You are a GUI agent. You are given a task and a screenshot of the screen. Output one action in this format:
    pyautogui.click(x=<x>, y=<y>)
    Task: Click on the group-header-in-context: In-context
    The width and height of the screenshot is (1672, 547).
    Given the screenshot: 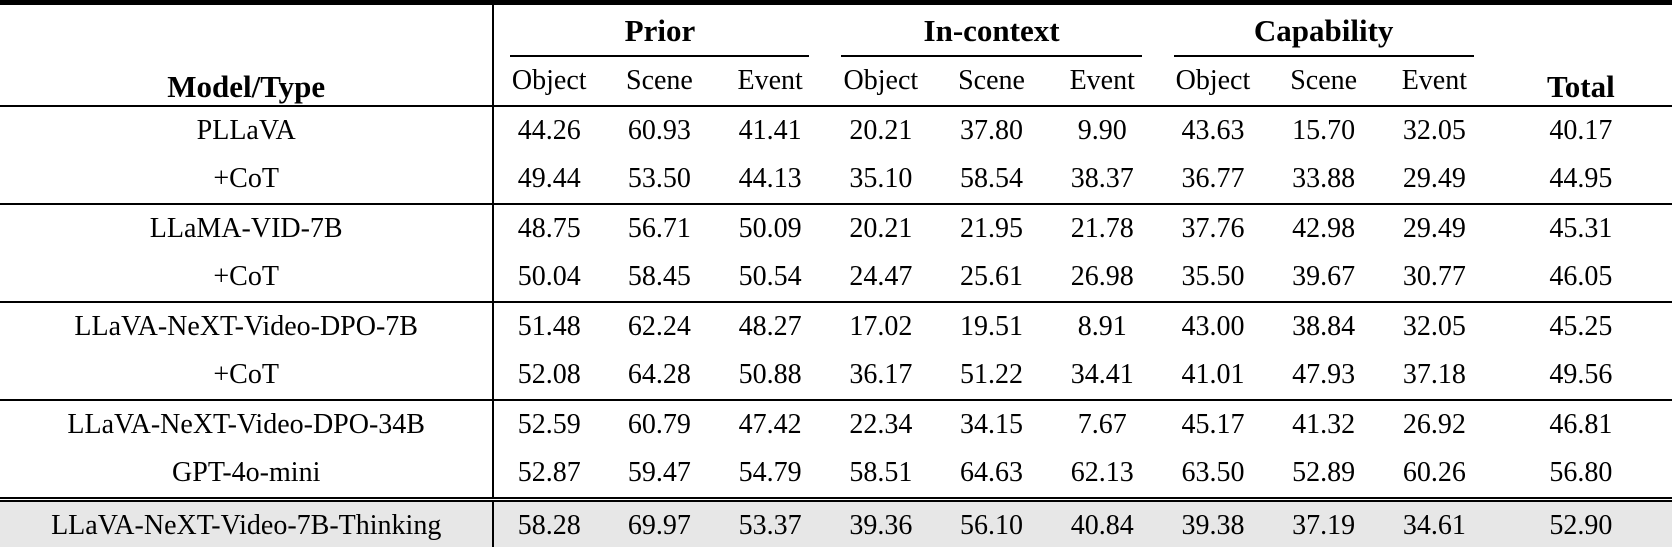 What is the action you would take?
    pyautogui.click(x=991, y=31)
    